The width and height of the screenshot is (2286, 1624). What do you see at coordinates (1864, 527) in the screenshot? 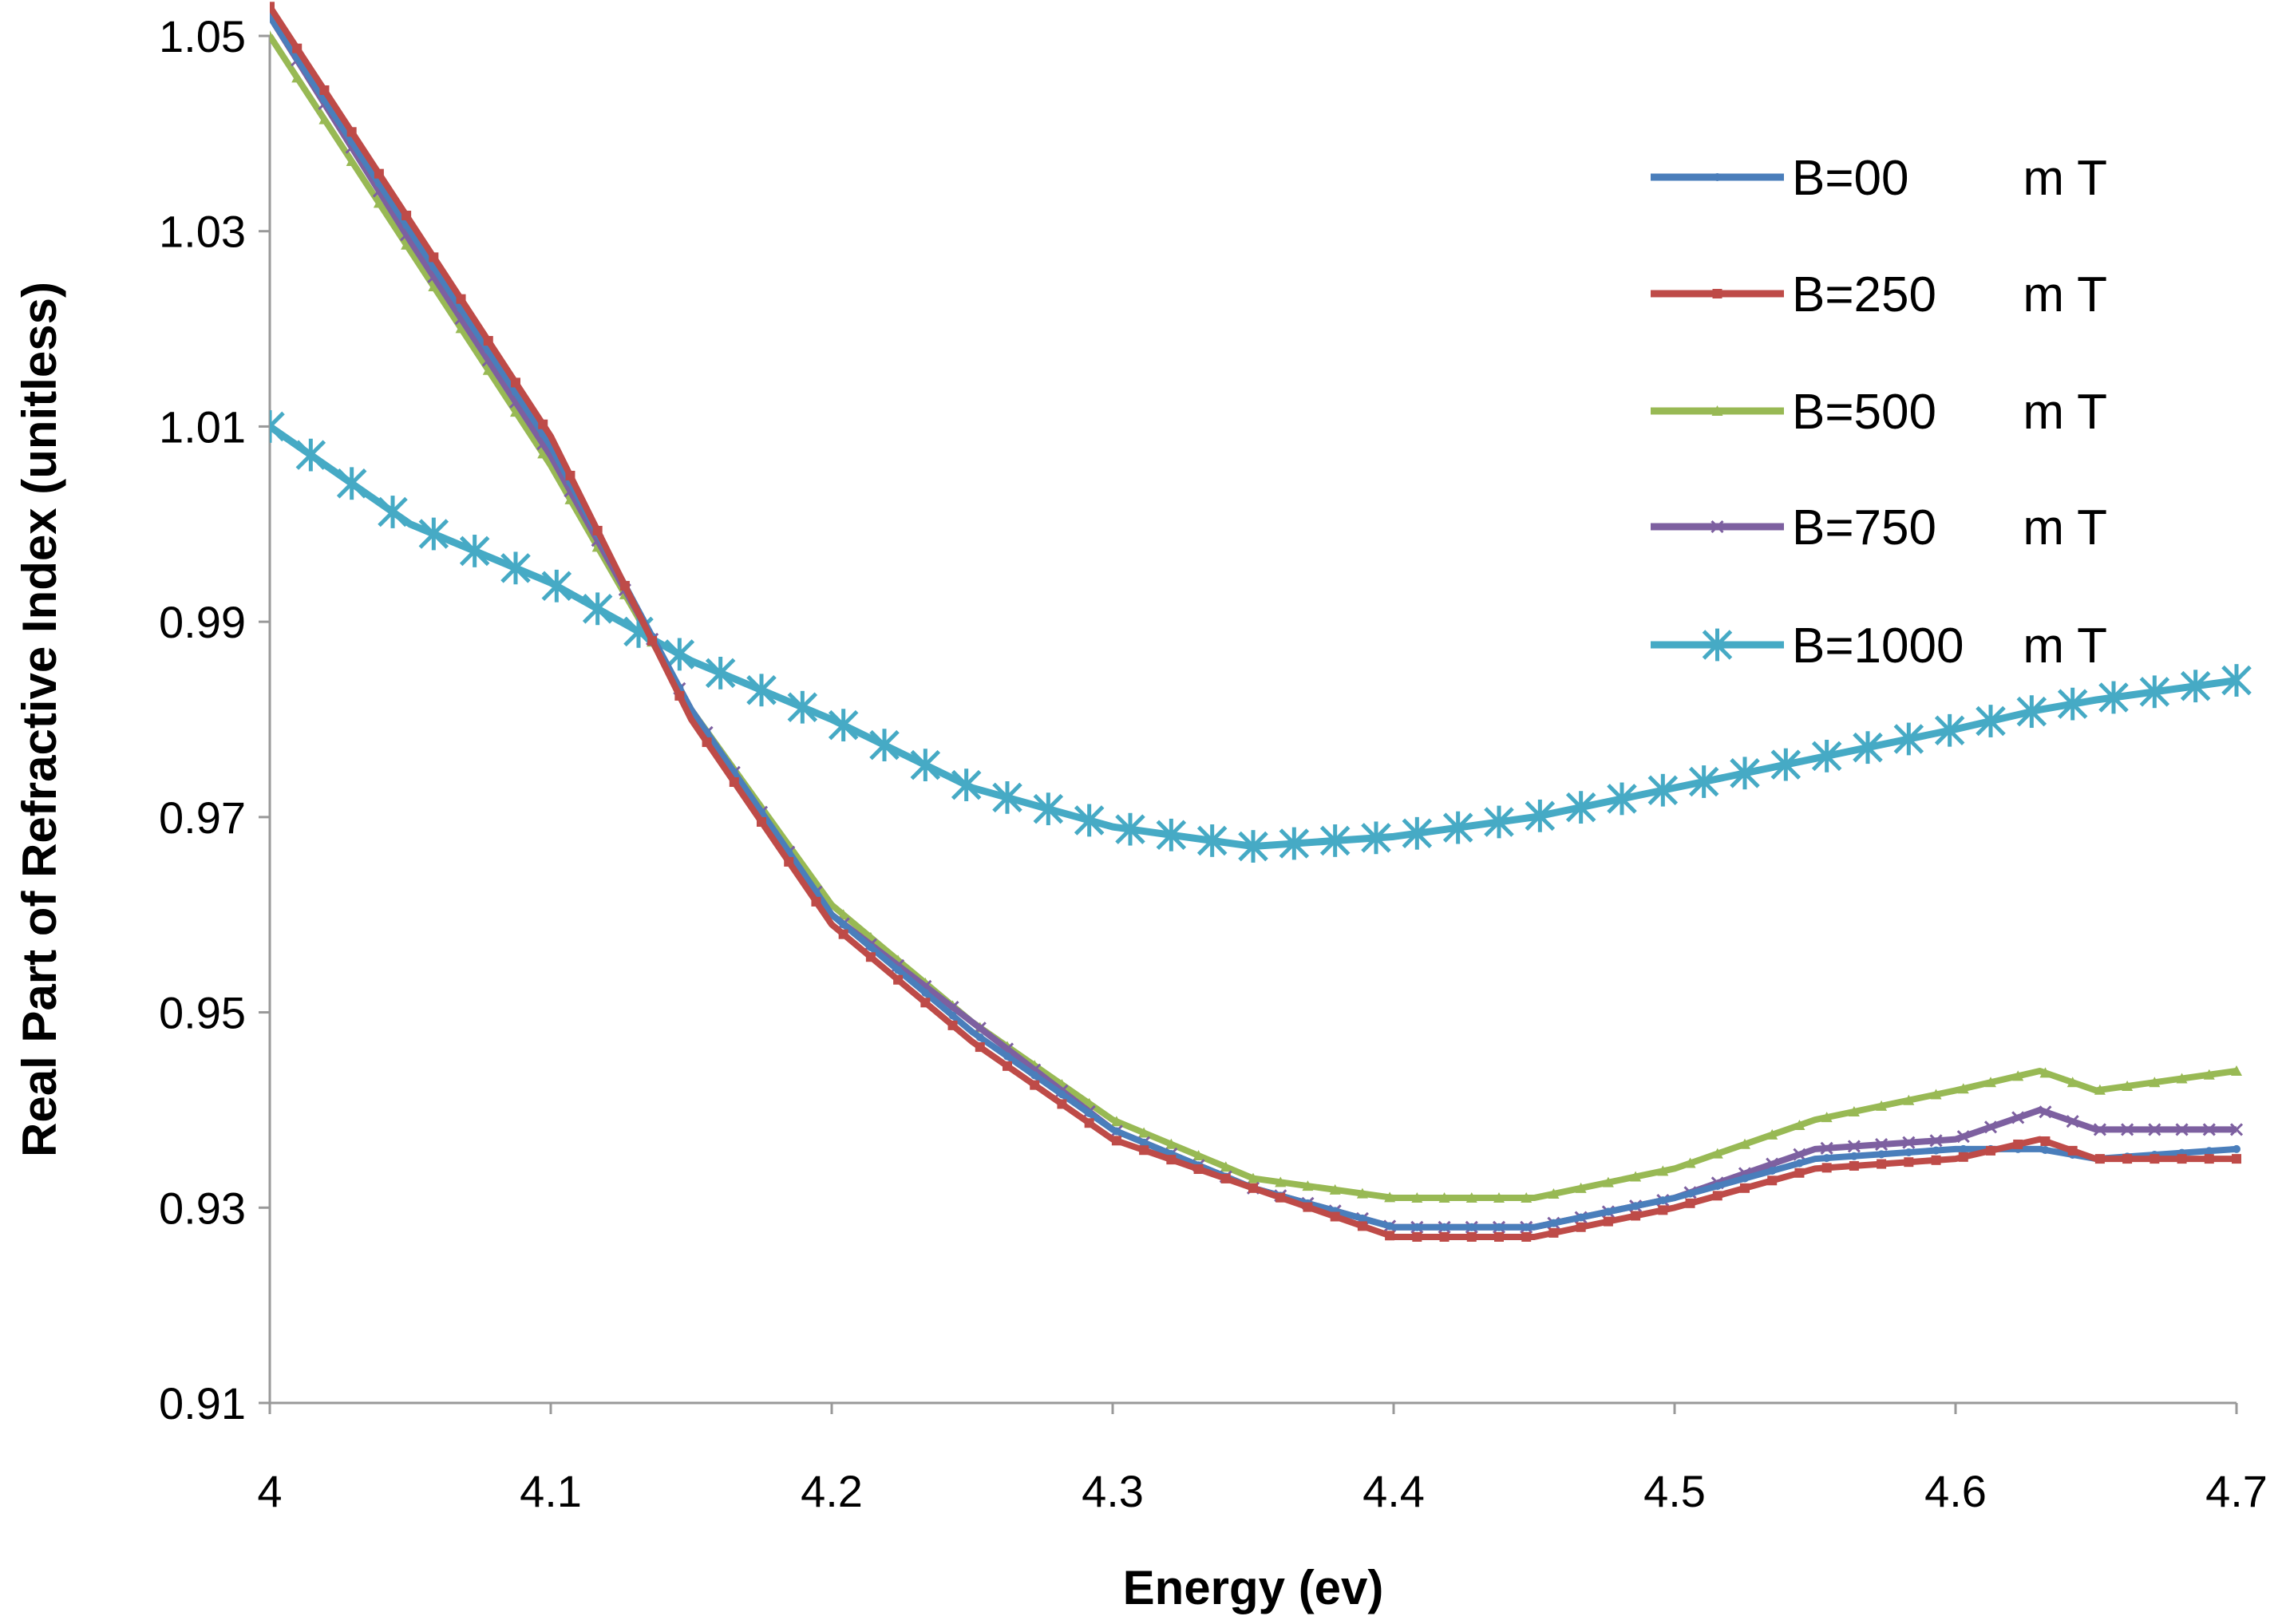
I see `legend-label: B=750` at bounding box center [1864, 527].